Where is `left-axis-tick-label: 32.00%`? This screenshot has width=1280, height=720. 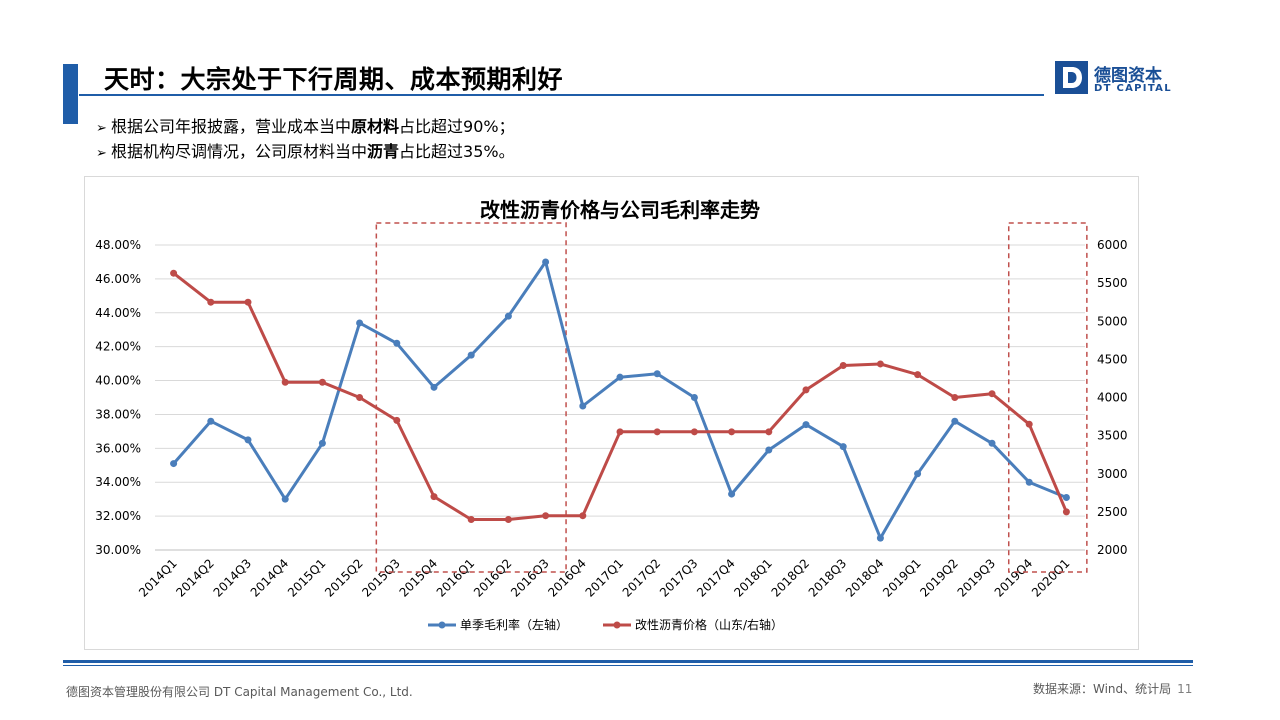
left-axis-tick-label: 32.00% is located at coordinates (118, 516).